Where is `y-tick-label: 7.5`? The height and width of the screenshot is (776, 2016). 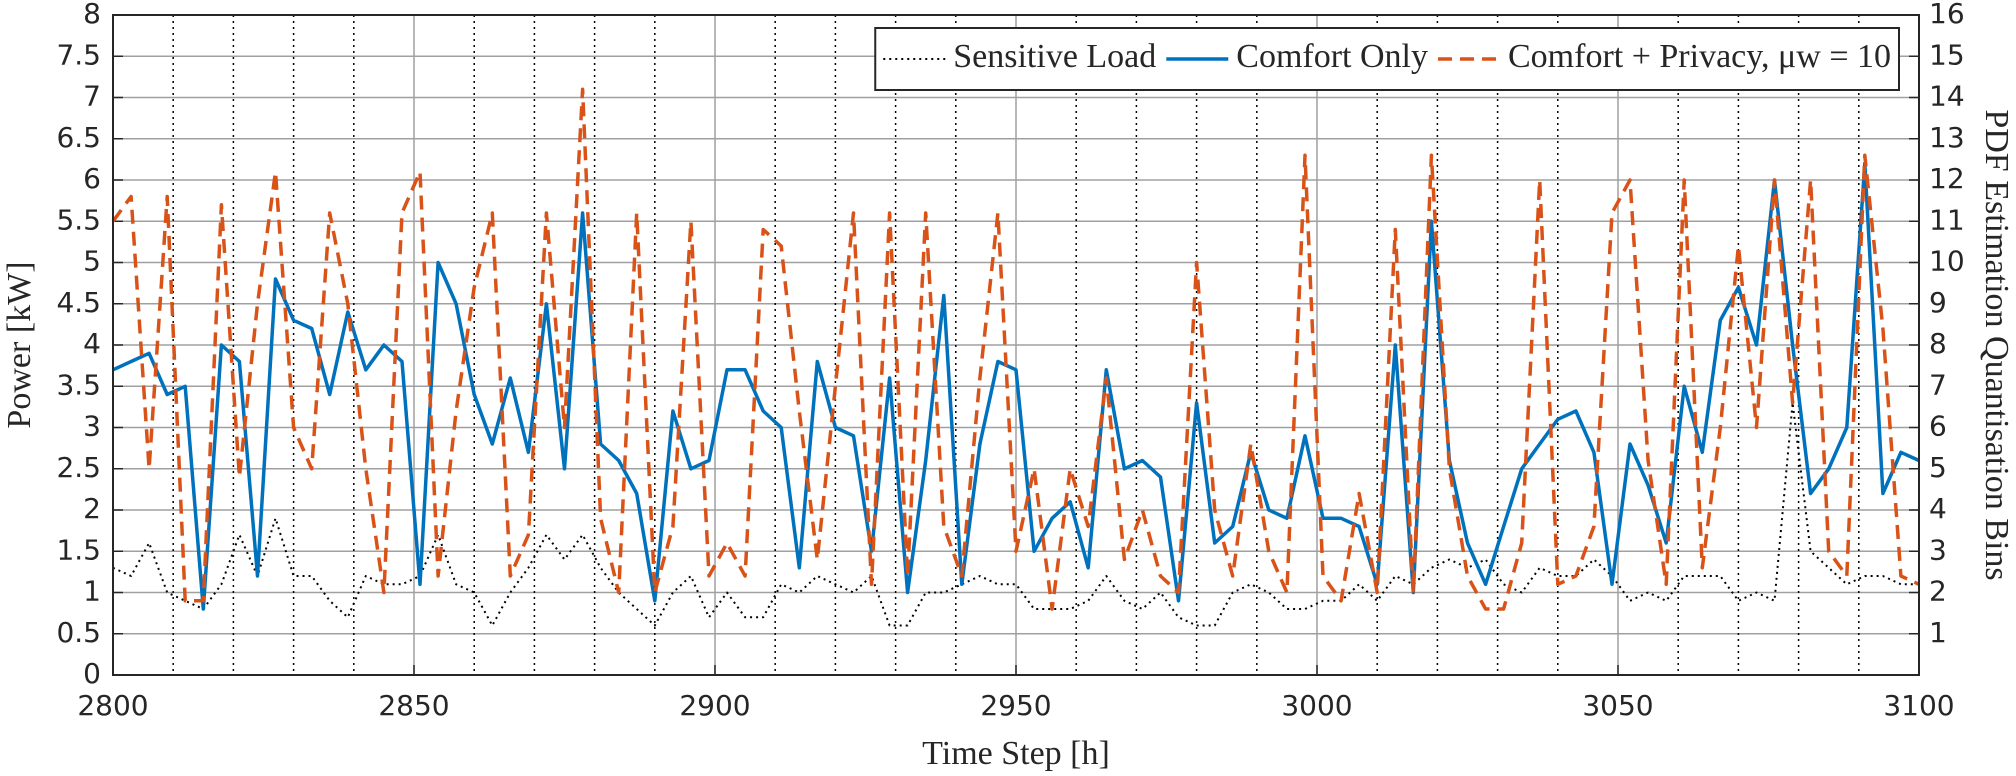
y-tick-label: 7.5 is located at coordinates (78, 54).